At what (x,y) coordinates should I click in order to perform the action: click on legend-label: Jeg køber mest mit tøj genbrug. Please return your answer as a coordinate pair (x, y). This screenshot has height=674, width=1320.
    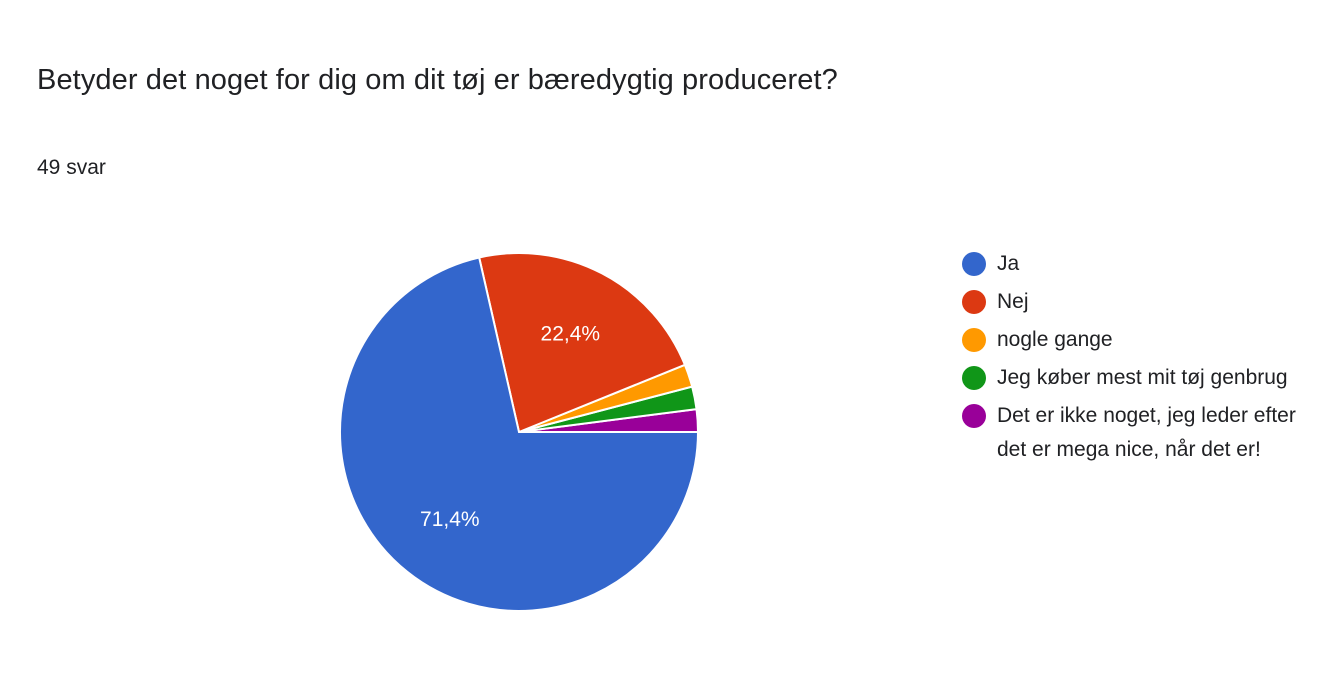
    Looking at the image, I should click on (1142, 377).